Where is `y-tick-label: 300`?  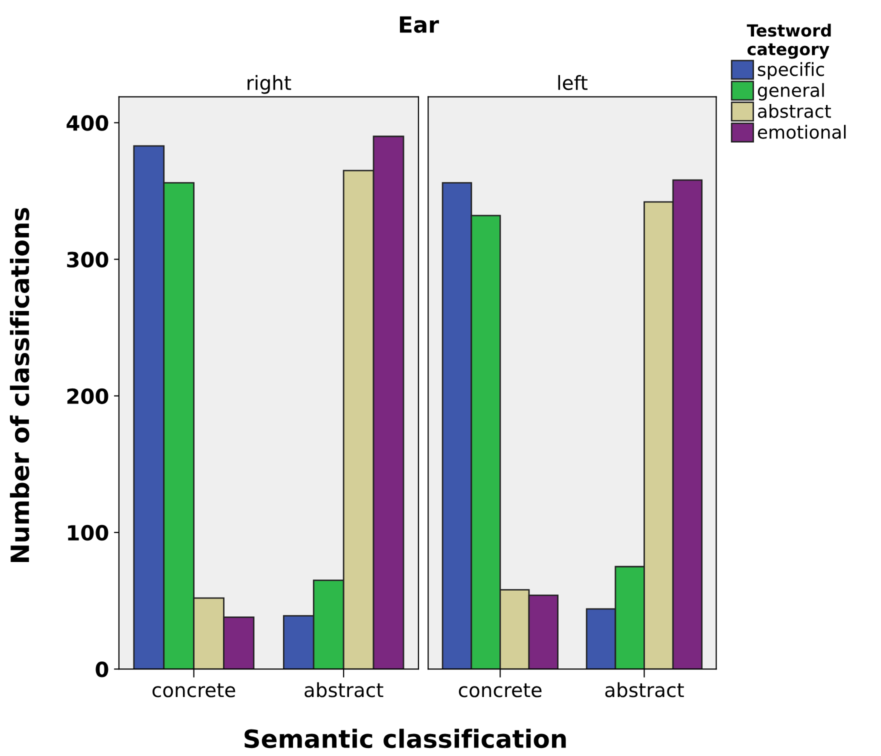
y-tick-label: 300 is located at coordinates (87, 260).